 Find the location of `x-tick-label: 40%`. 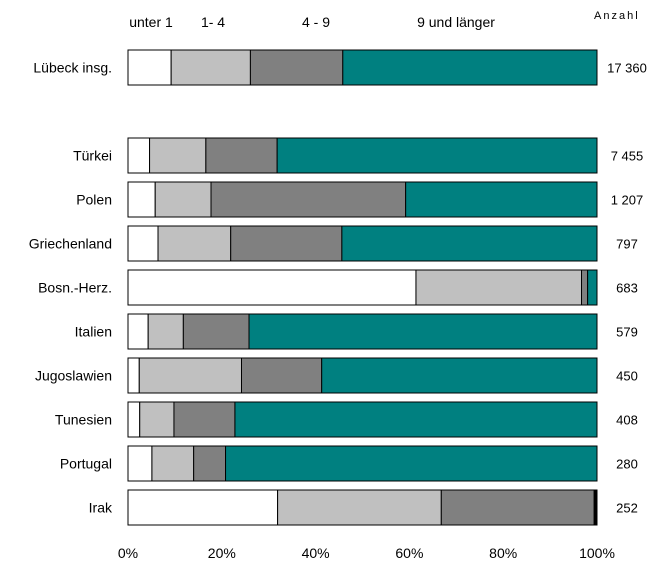

x-tick-label: 40% is located at coordinates (316, 553).